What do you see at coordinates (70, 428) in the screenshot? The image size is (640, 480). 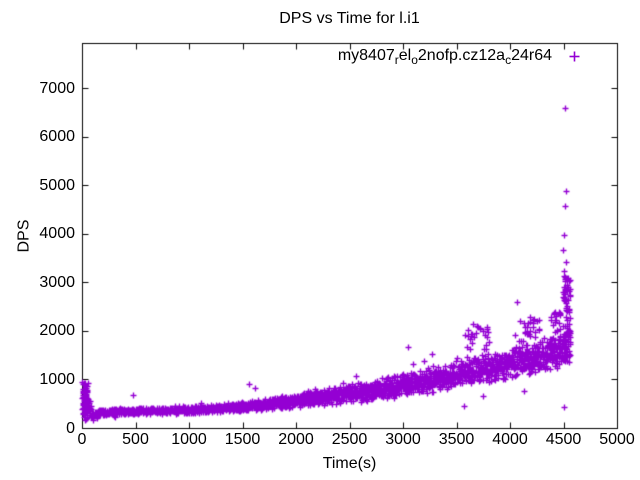 I see `y-tick-label: 0` at bounding box center [70, 428].